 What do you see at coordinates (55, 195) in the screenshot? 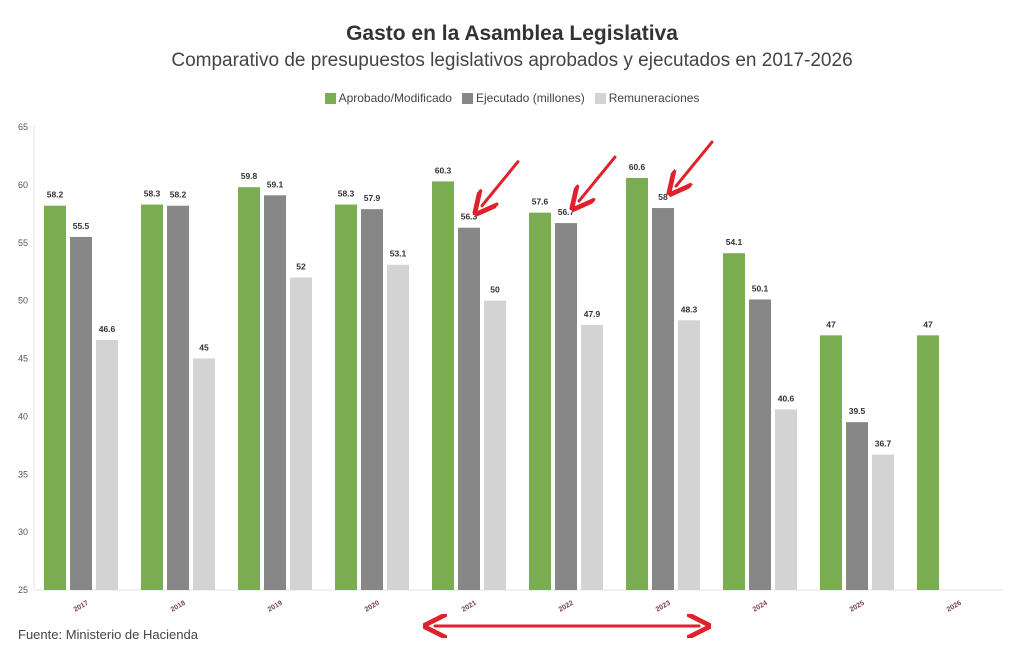
I see `data-label-2017-1: 58.2` at bounding box center [55, 195].